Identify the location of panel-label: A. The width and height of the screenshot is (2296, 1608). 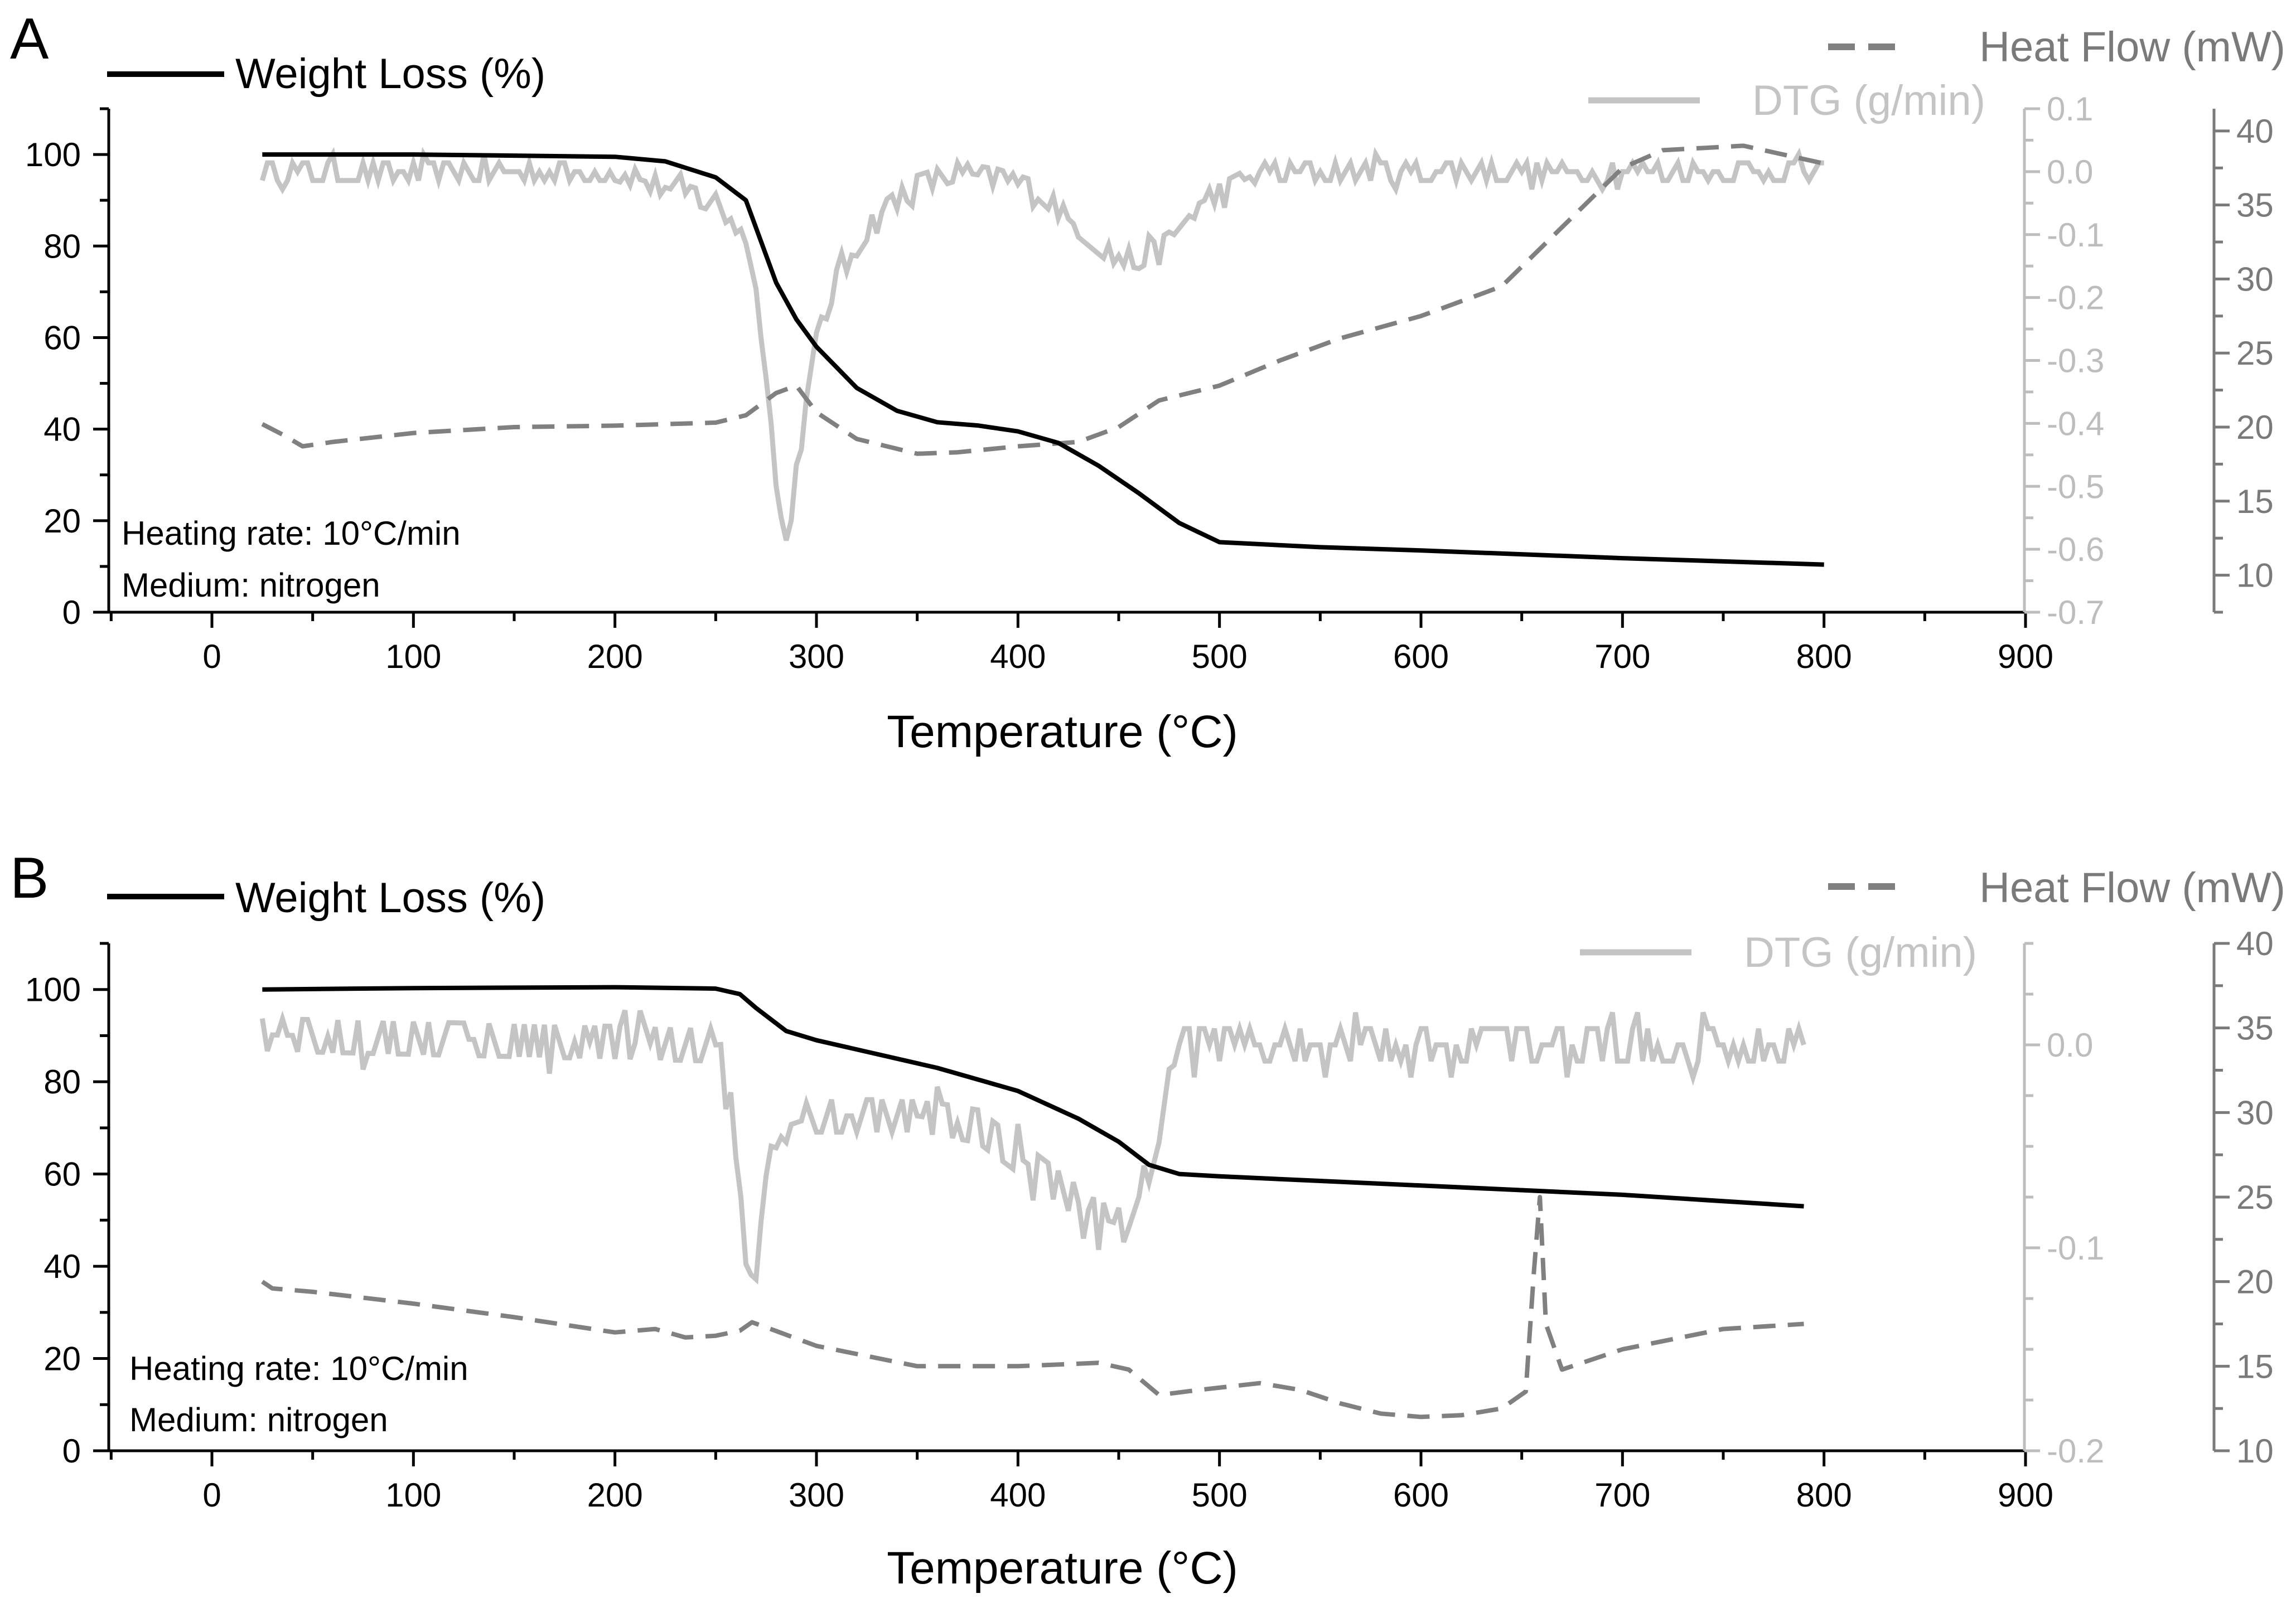
(29, 39).